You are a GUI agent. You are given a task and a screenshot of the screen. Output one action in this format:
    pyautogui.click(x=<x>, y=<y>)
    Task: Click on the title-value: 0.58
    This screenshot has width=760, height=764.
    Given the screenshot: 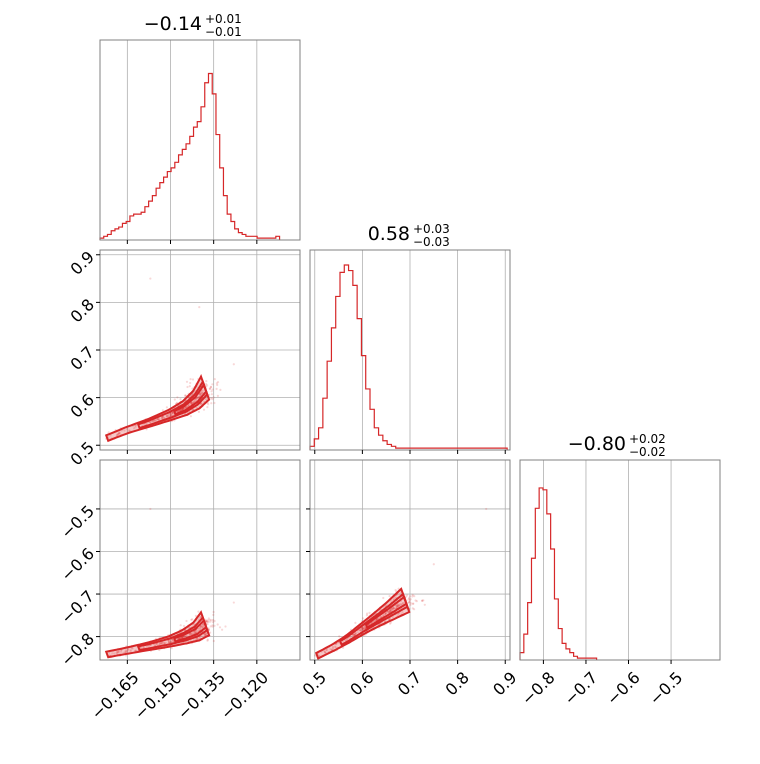 What is the action you would take?
    pyautogui.click(x=389, y=234)
    